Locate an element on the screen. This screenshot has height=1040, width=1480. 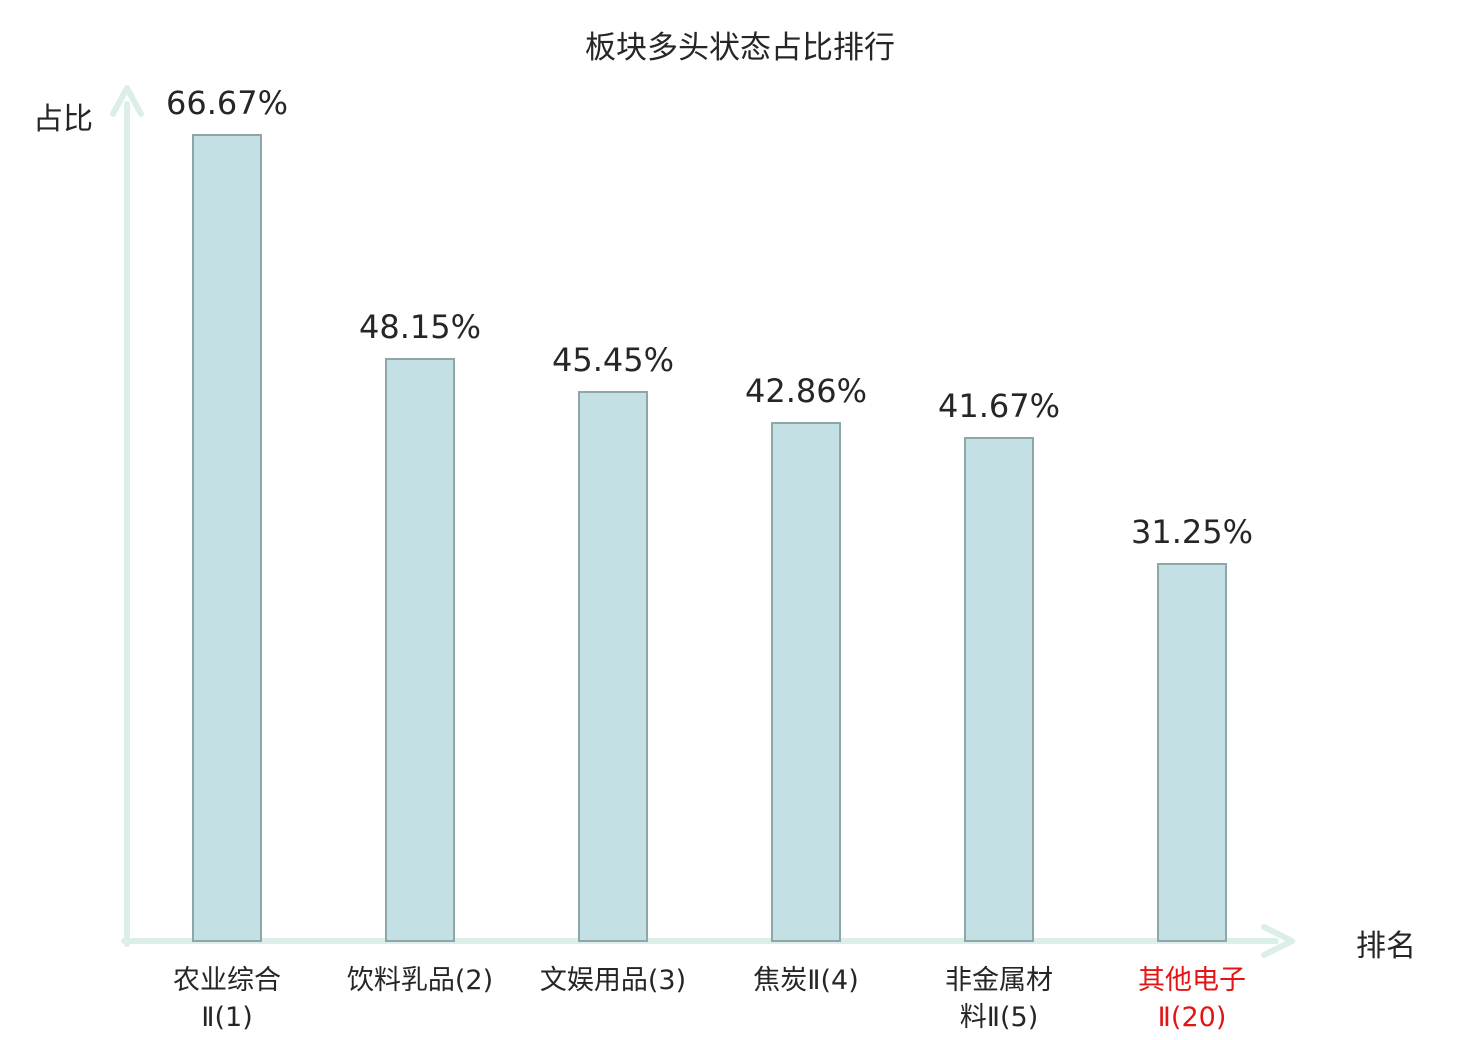
category-label-line: 农业综合 is located at coordinates (227, 980).